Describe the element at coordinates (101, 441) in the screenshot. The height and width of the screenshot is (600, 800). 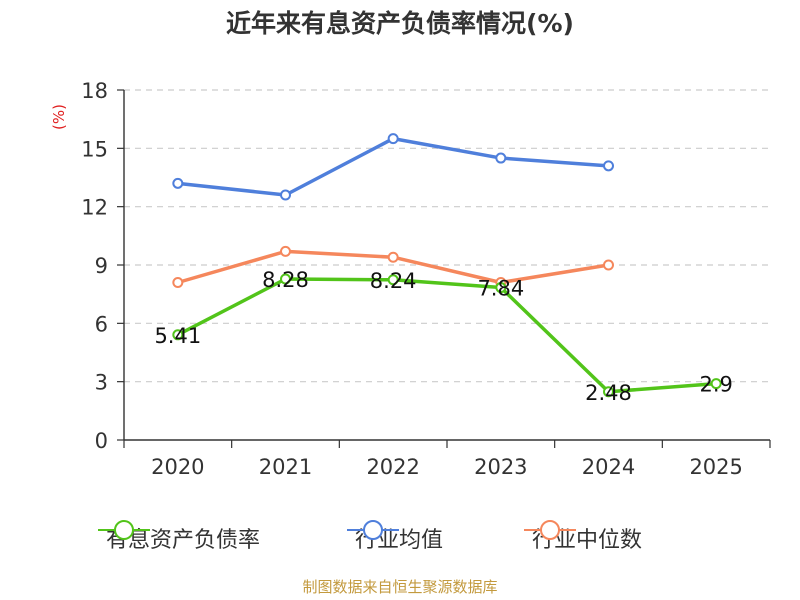
I see `y-tick-label: 0` at that location.